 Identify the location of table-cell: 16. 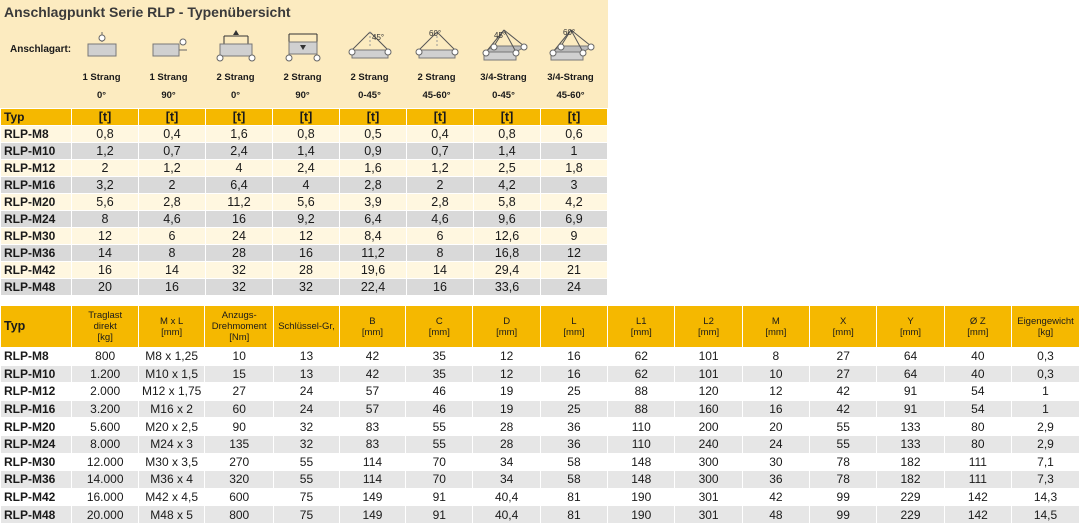
(574, 374).